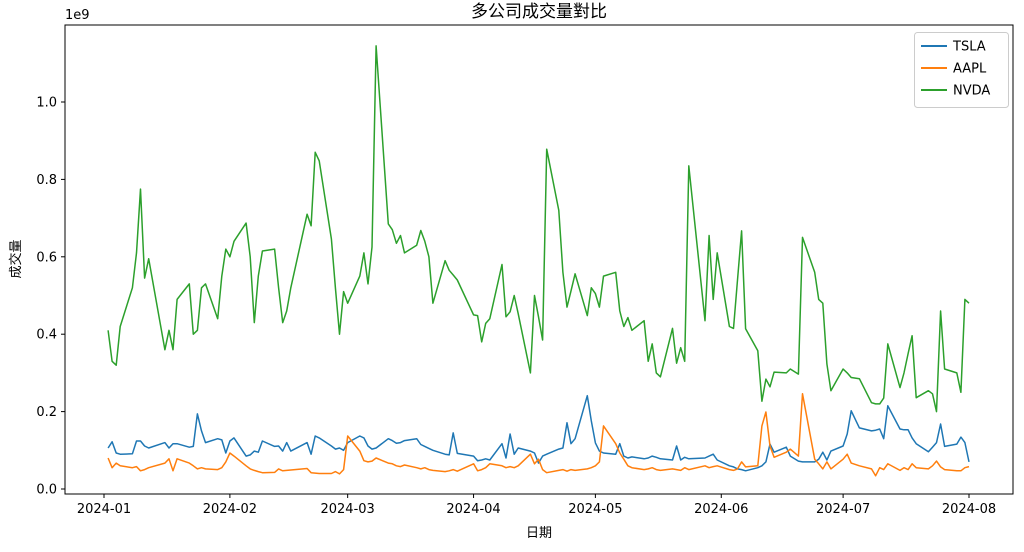 This screenshot has width=1024, height=552. I want to click on y-axis: 0.0 0.2 0.4 0.6 0.8 1.0, so click(50, 297).